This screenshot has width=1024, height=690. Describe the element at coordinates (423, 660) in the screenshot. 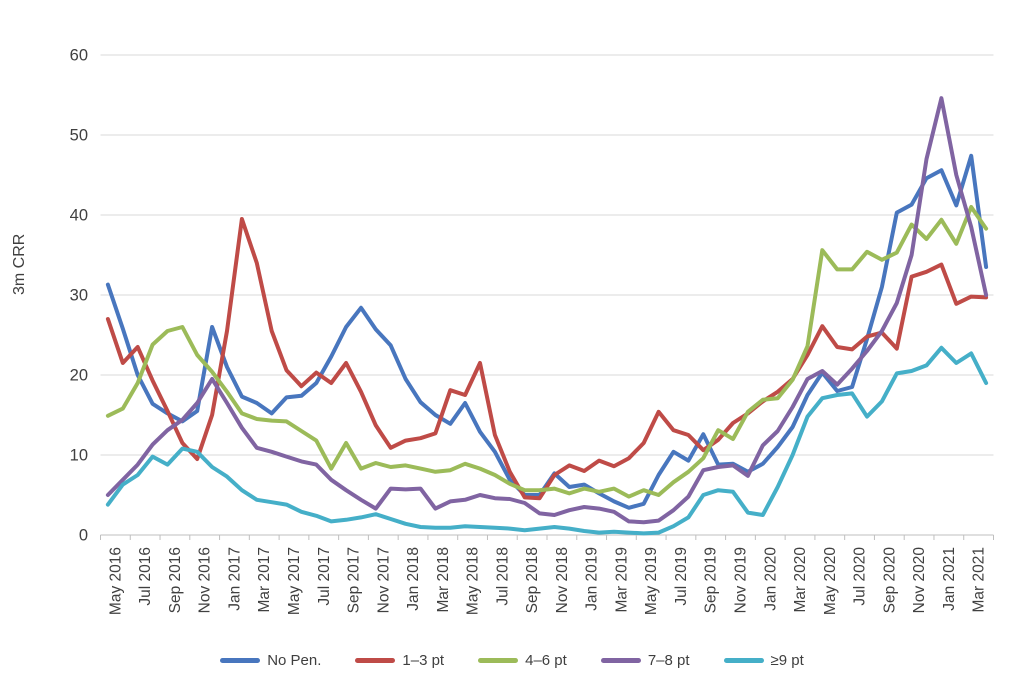

I see `legend-label: 1–3 pt` at that location.